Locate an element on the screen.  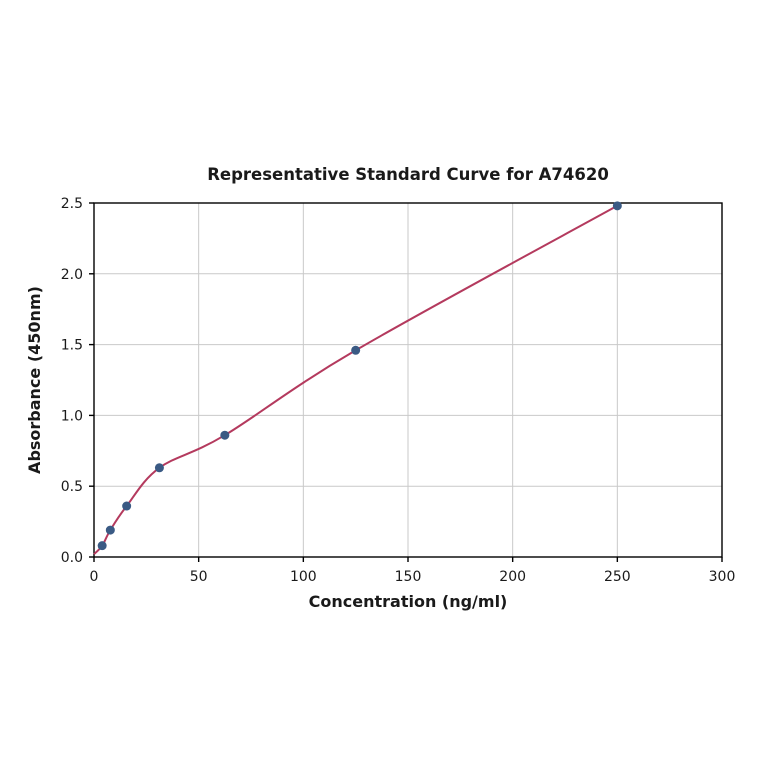
x-tick-label: 200 is located at coordinates (512, 577).